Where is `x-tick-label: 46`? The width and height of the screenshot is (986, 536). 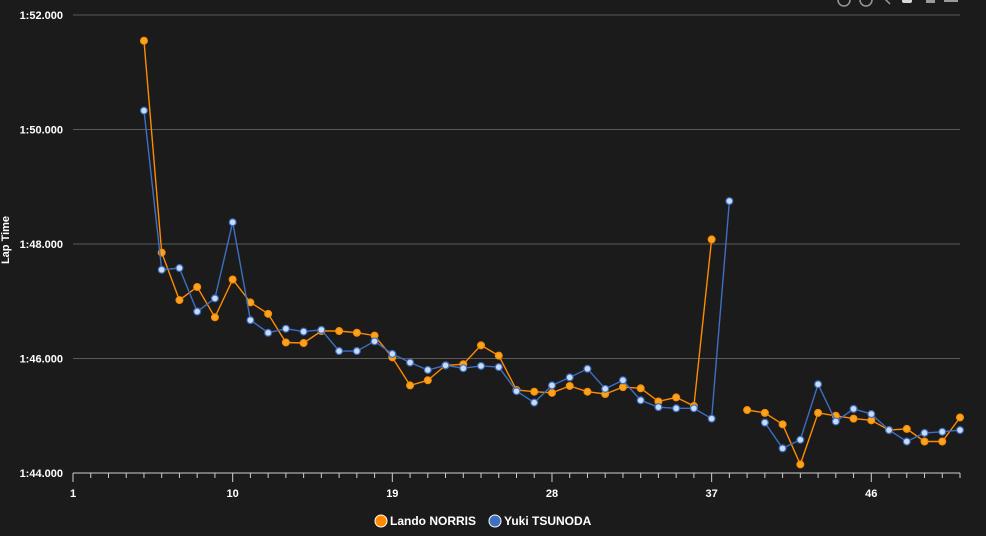 x-tick-label: 46 is located at coordinates (871, 494).